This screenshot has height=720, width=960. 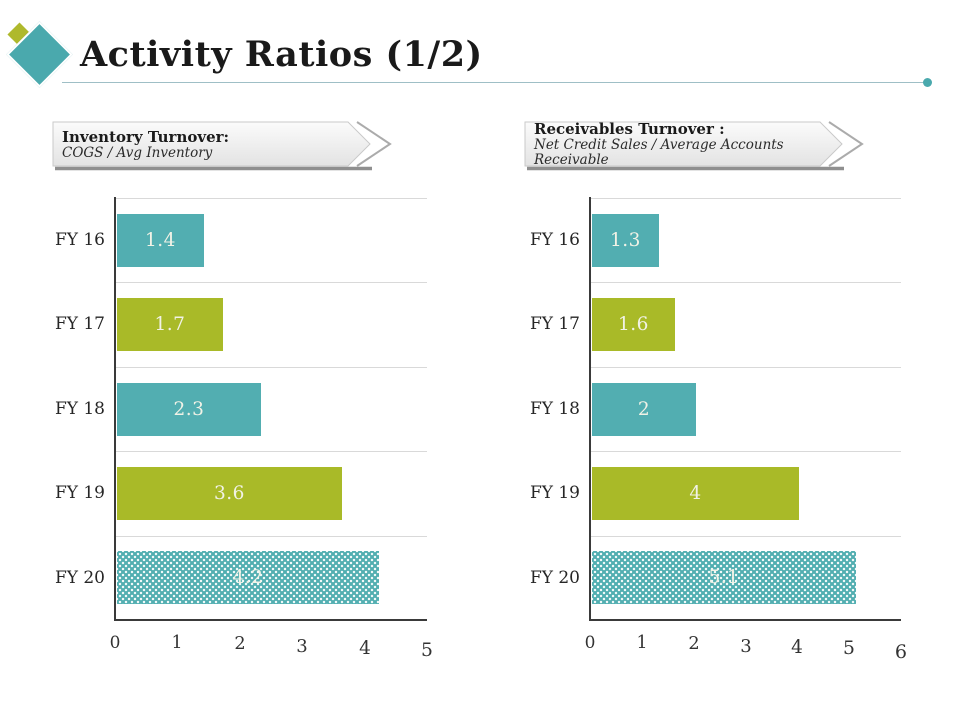 I want to click on bar-value-label: 4, so click(x=695, y=493).